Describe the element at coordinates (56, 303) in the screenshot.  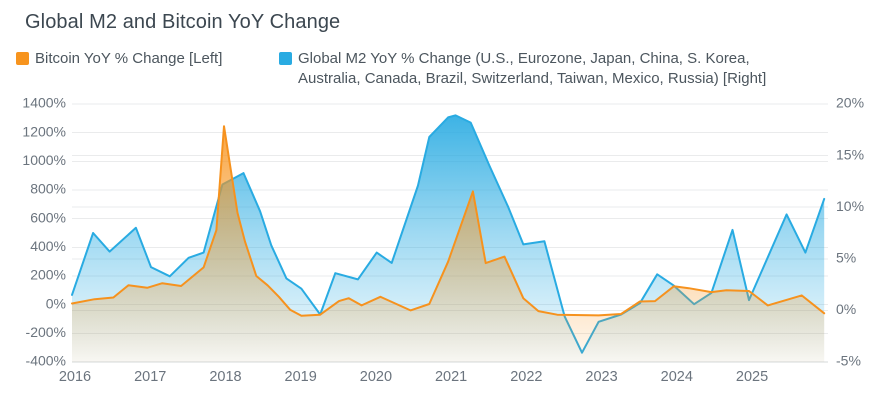
I see `left-axis-tick-label: 0%` at that location.